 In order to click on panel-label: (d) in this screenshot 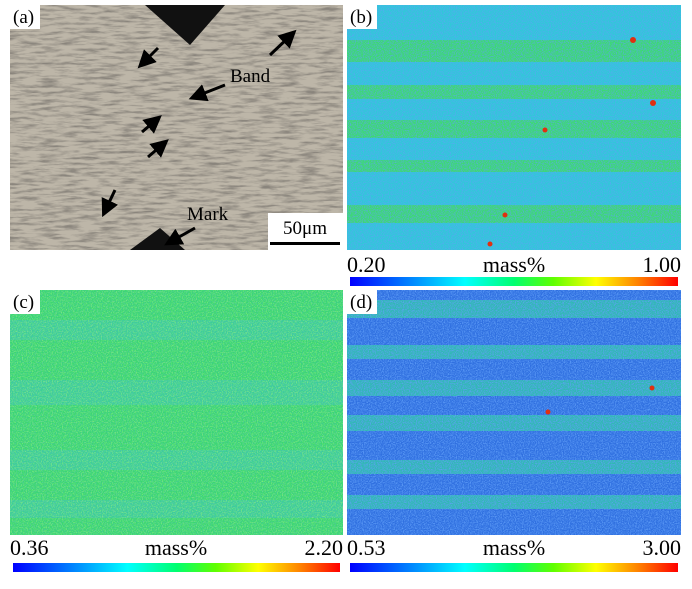, I will do `click(361, 302)`.